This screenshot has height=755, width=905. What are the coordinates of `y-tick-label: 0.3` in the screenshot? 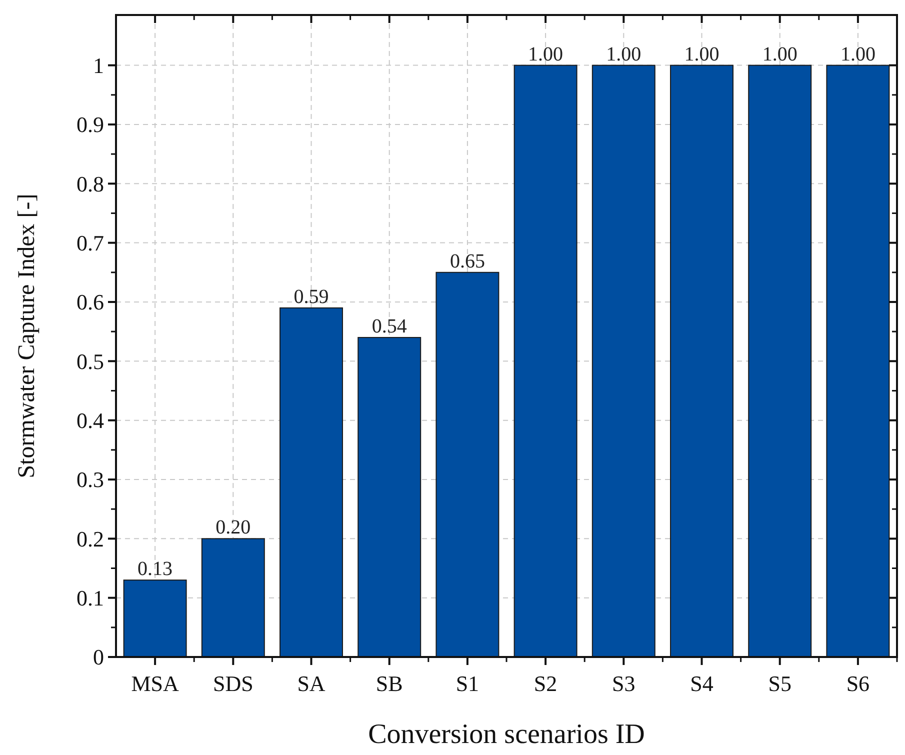 It's located at (90, 479).